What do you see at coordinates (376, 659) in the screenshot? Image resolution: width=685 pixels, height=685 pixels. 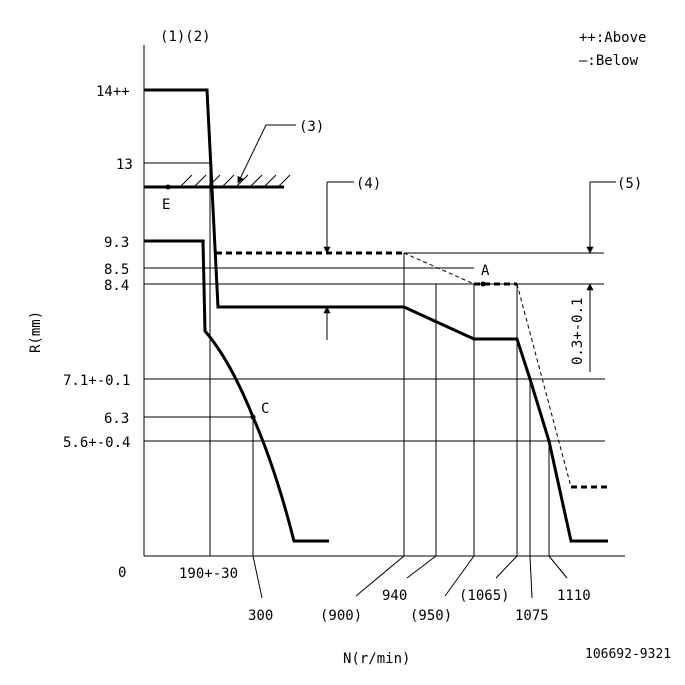 I see `x-axis-label: N(r/min)` at bounding box center [376, 659].